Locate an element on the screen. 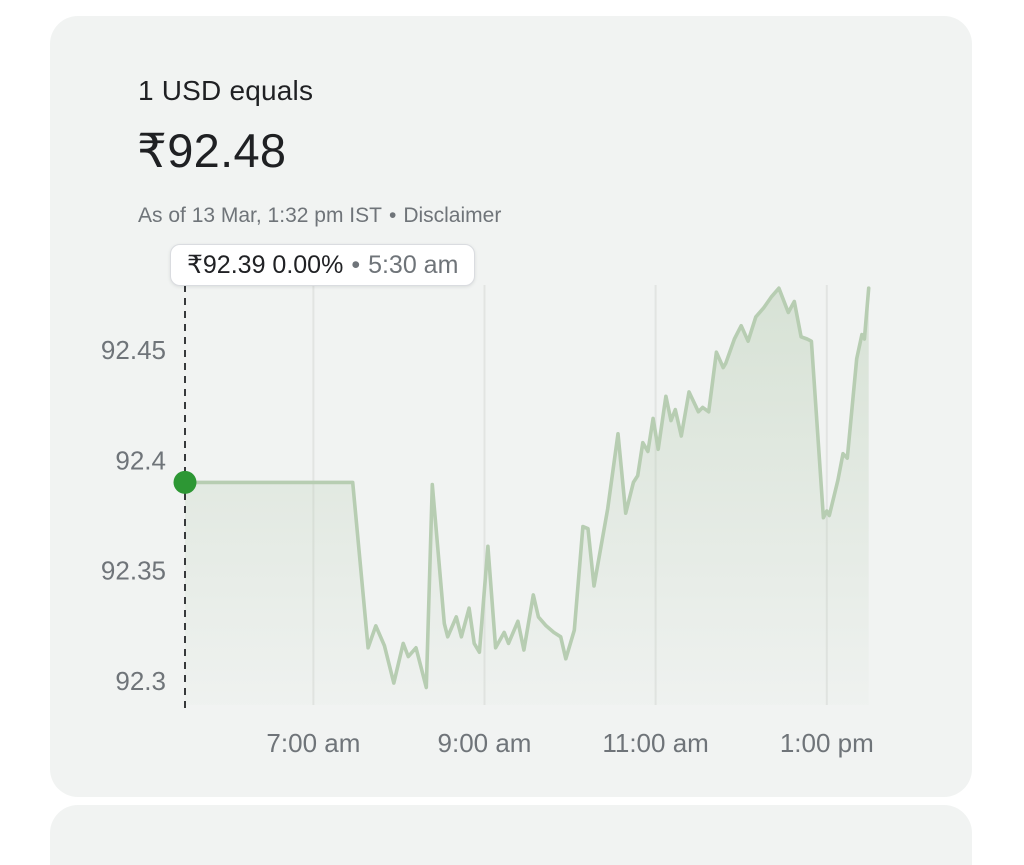 Image resolution: width=1024 pixels, height=865 pixels. x-axis-label: 9:00 am is located at coordinates (485, 743).